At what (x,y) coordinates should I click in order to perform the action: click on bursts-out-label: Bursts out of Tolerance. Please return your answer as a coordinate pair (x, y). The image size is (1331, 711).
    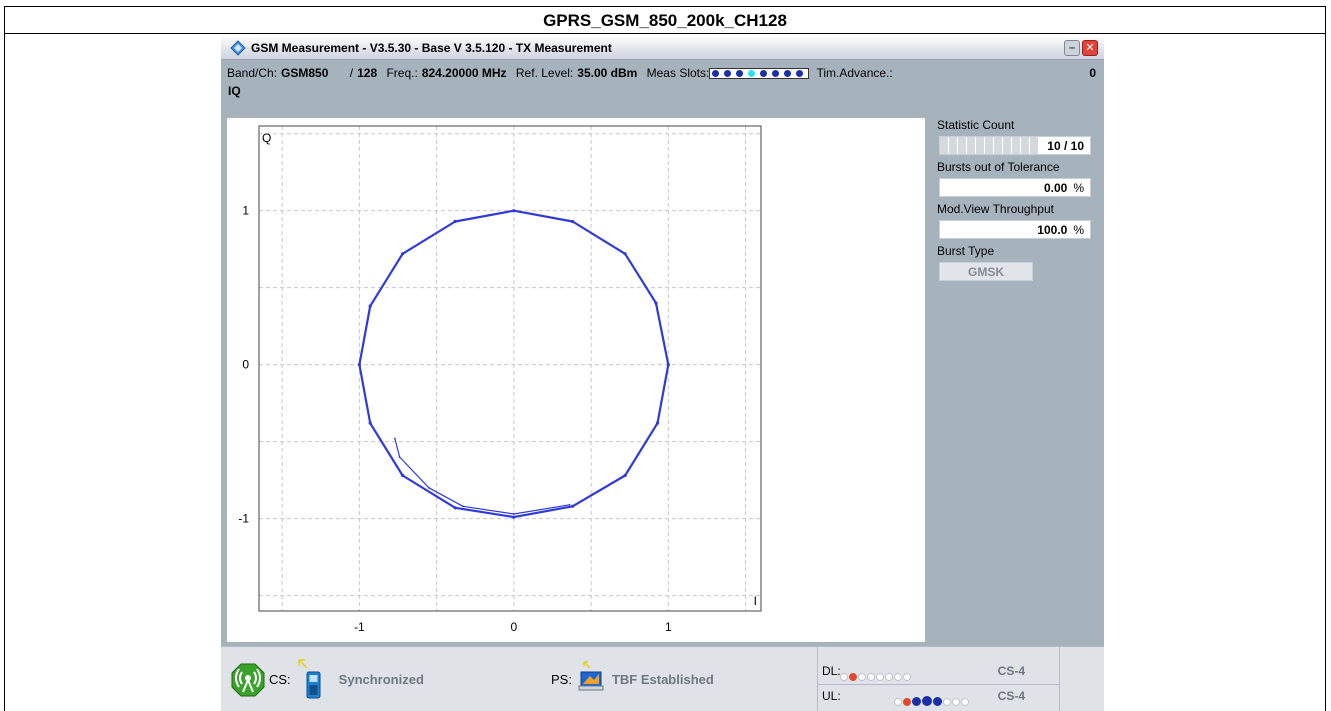
    Looking at the image, I should click on (998, 167).